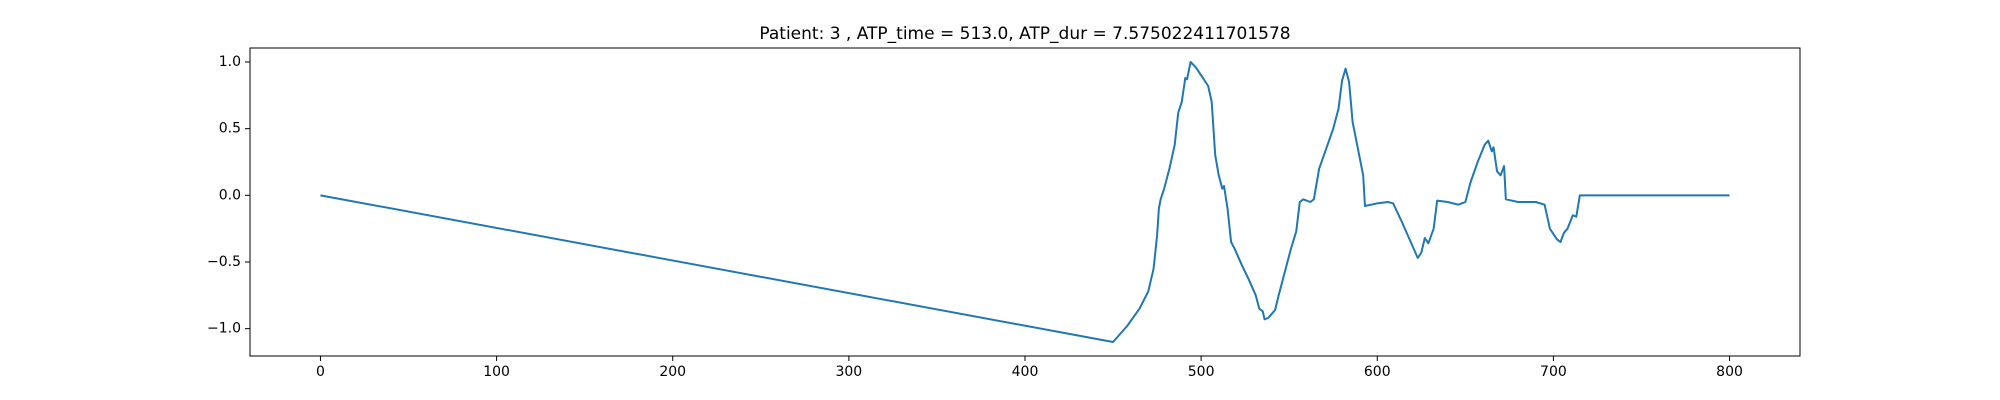 The height and width of the screenshot is (400, 2000). What do you see at coordinates (320, 372) in the screenshot?
I see `x-tick-label: 0` at bounding box center [320, 372].